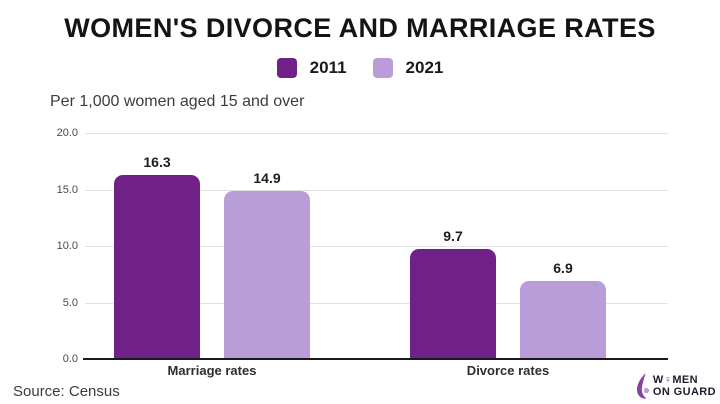 This screenshot has height=404, width=720. What do you see at coordinates (360, 28) in the screenshot?
I see `page-title: WOMEN'S DIVORCE AND MARRIAGE RATES` at bounding box center [360, 28].